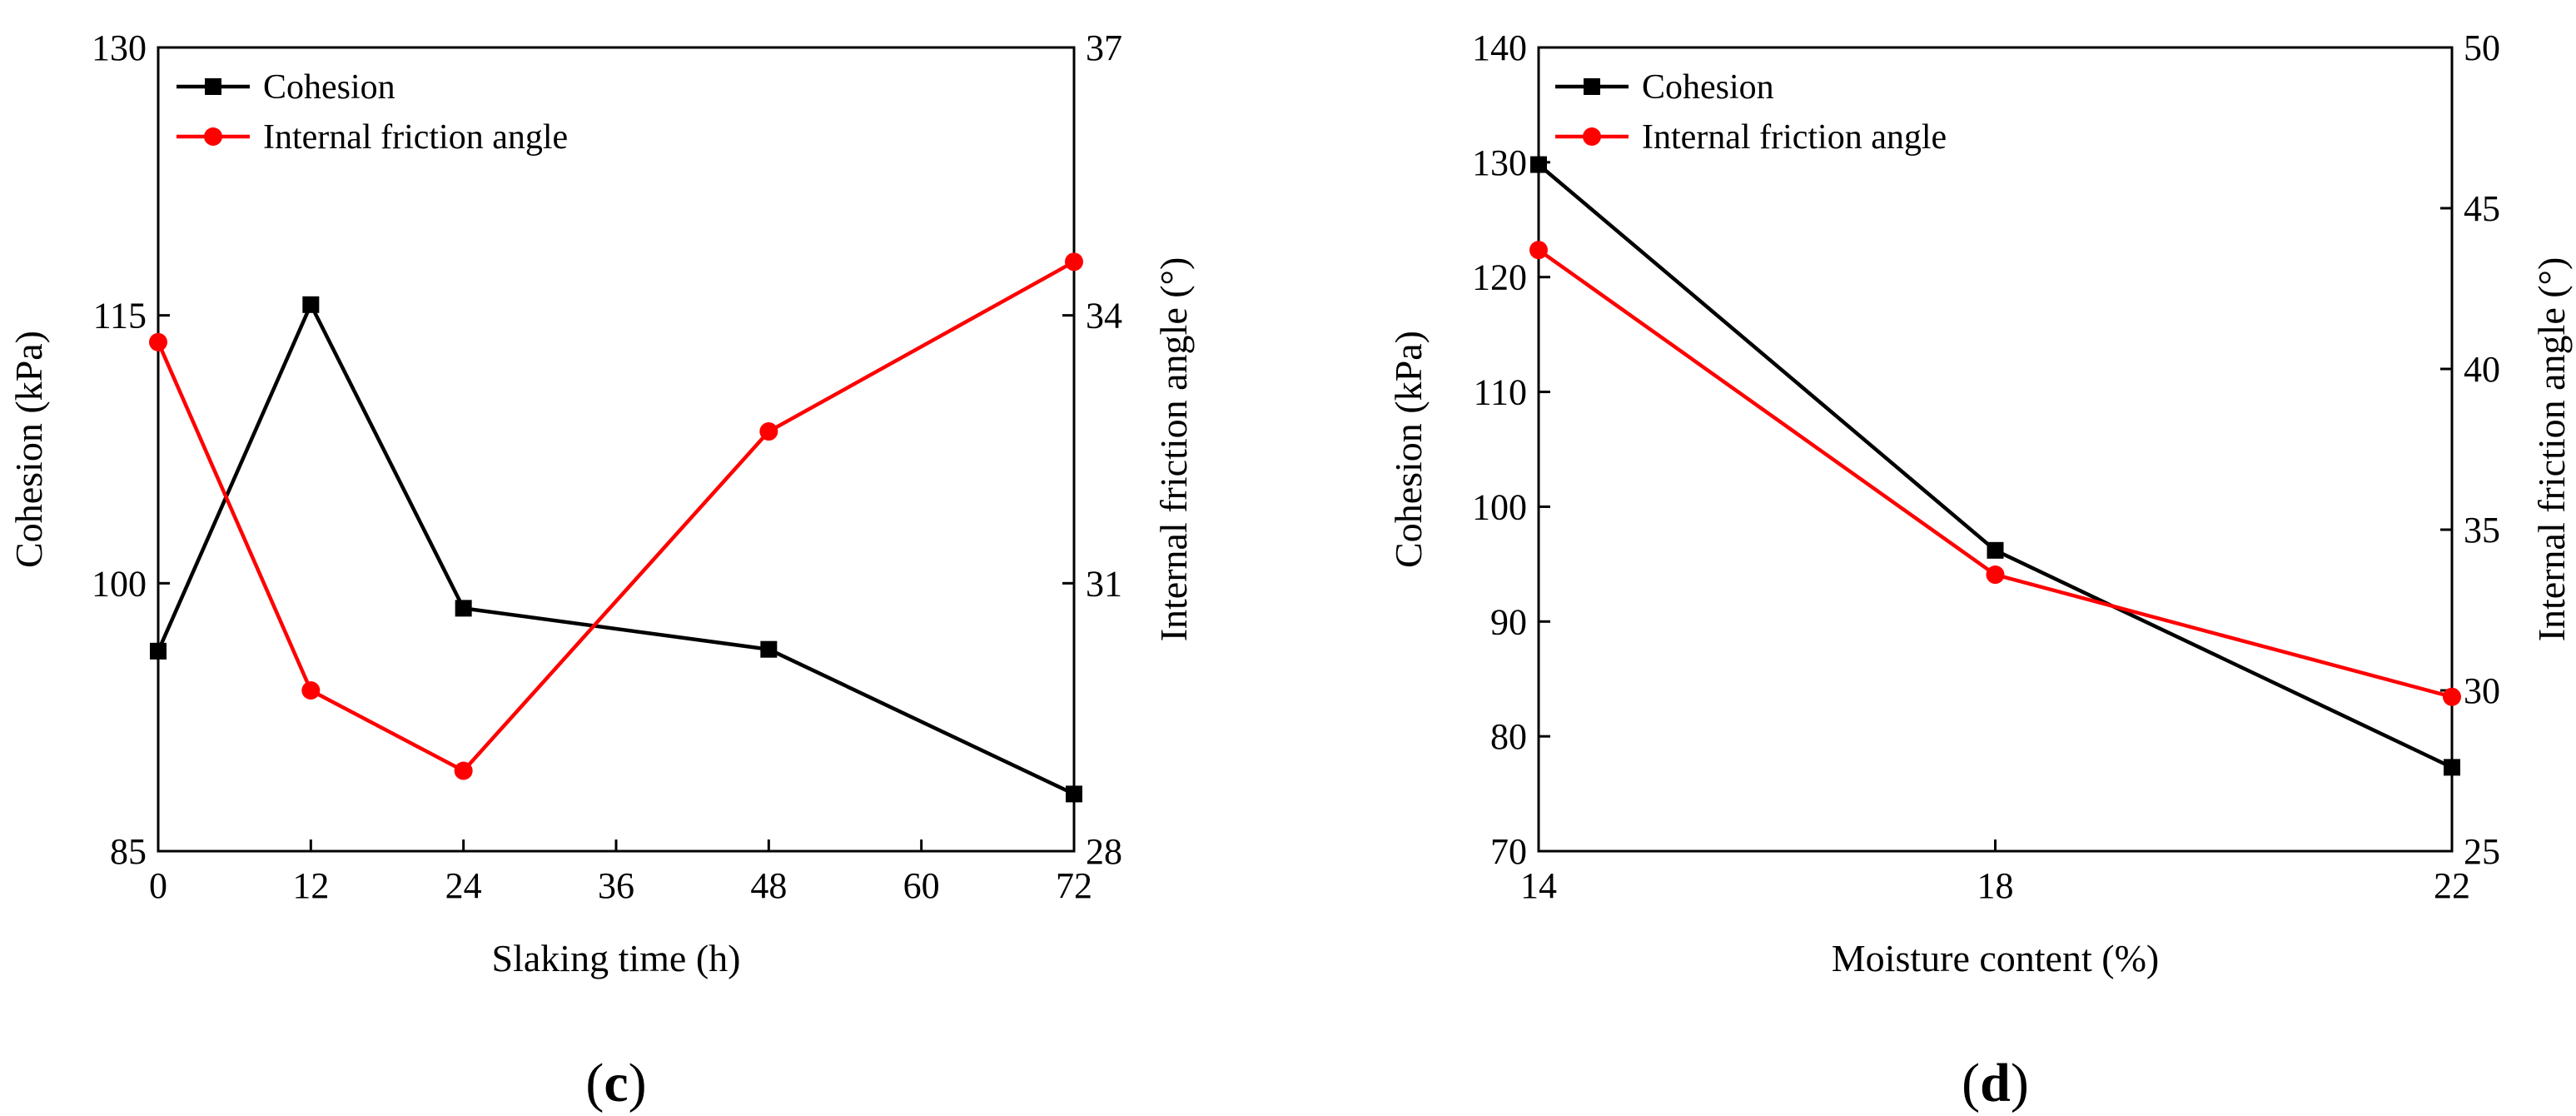 The image size is (2576, 1116). Describe the element at coordinates (2482, 47) in the screenshot. I see `y-right-tick-label: 50` at that location.